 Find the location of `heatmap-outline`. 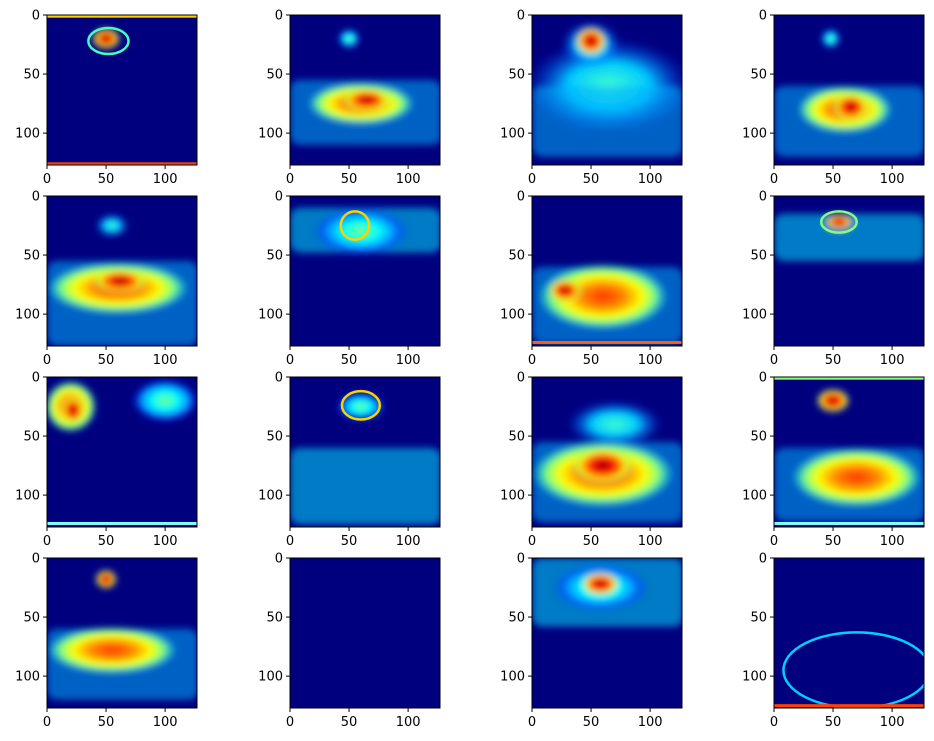

heatmap-outline is located at coordinates (361, 405).